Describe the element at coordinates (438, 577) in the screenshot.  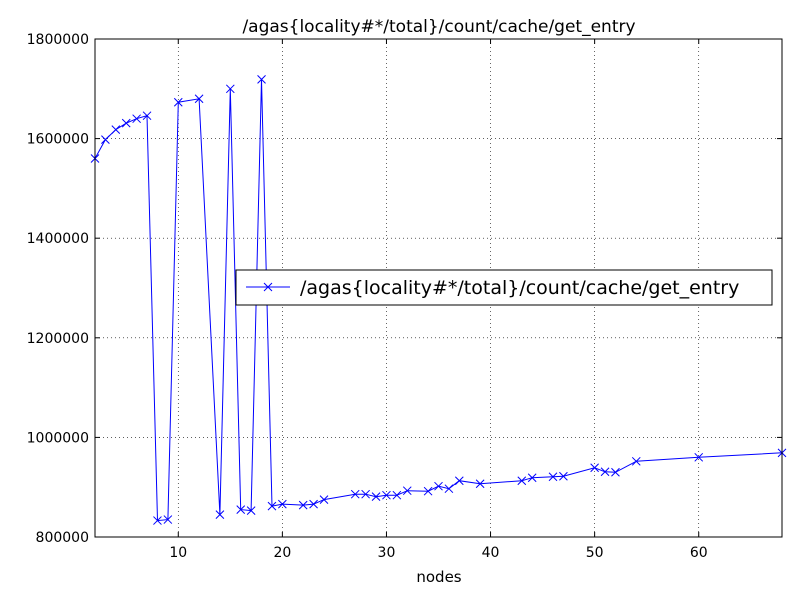
I see `x-axis-label: nodes` at that location.